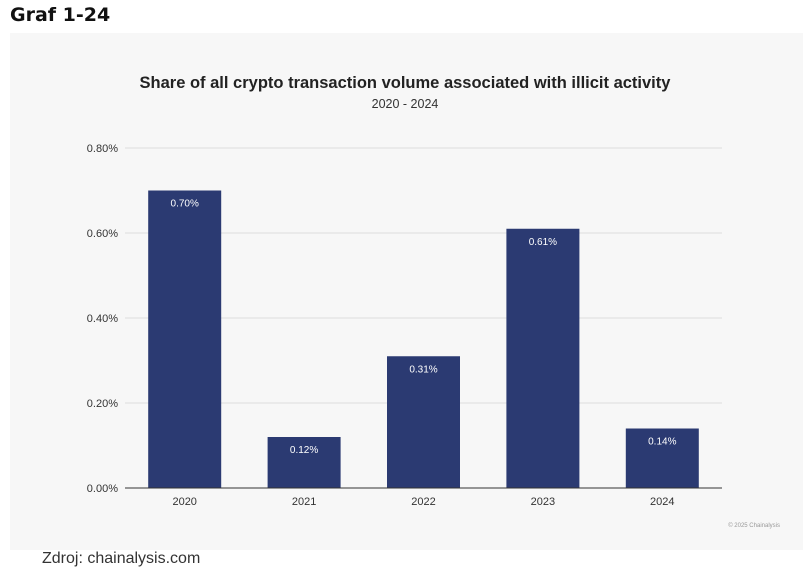  I want to click on bar-2021, so click(304, 462).